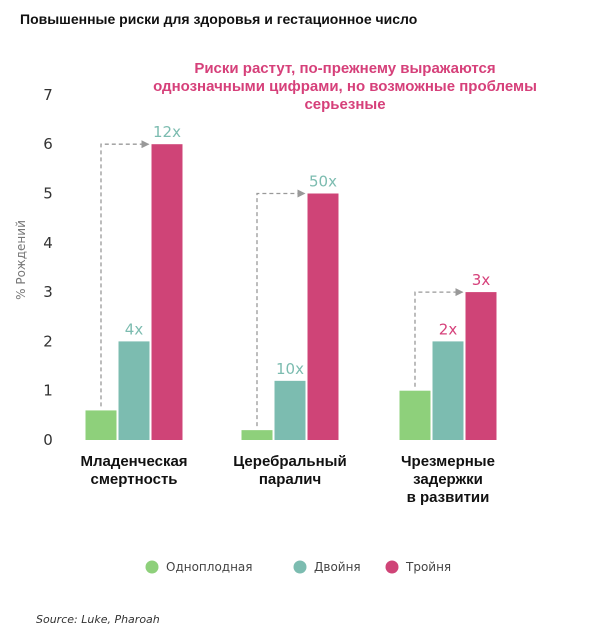 This screenshot has width=591, height=632. Describe the element at coordinates (167, 132) in the screenshot. I see `data-label: 12x` at that location.